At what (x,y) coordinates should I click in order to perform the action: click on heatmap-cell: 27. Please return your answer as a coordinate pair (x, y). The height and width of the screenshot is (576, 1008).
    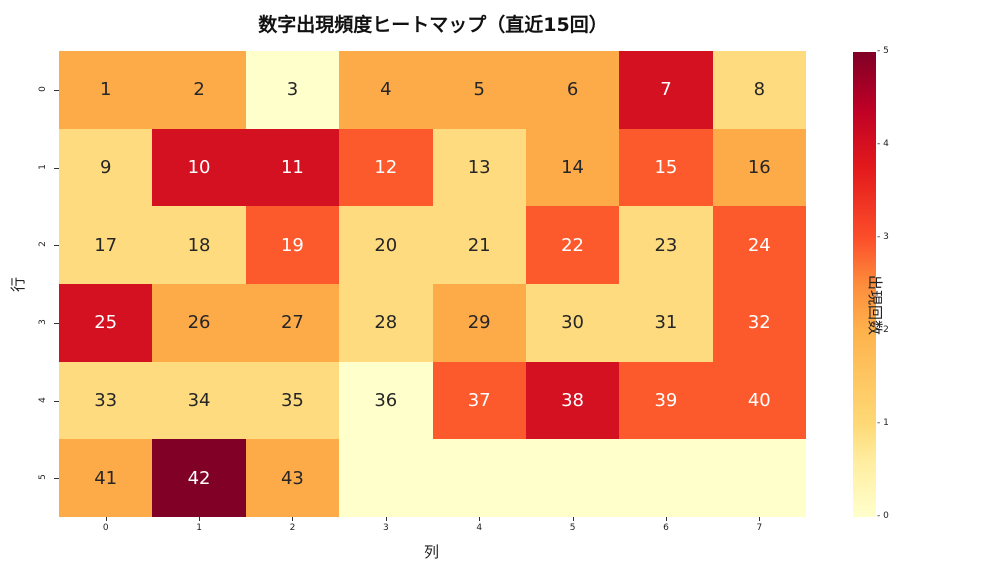
    Looking at the image, I should click on (292, 322).